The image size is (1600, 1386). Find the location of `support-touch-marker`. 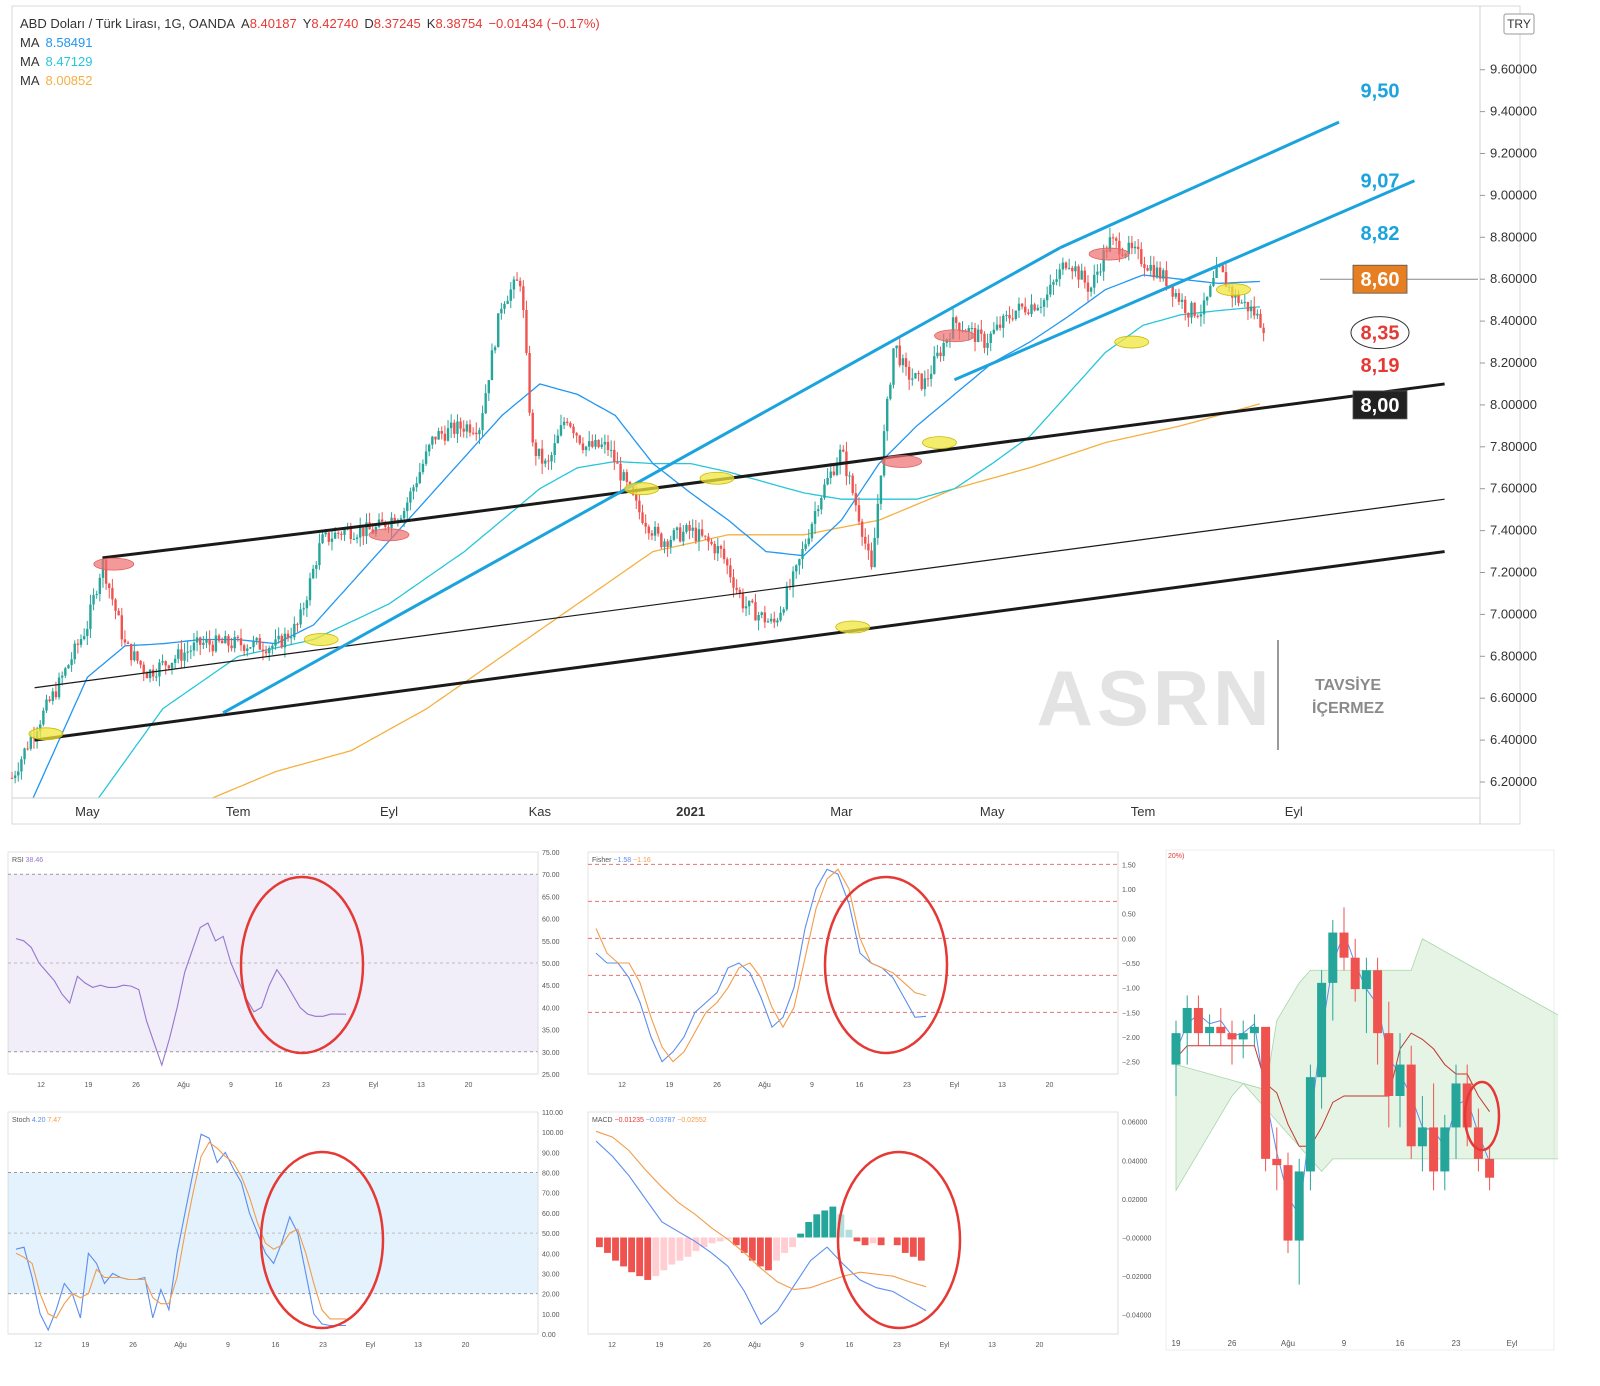

support-touch-marker is located at coordinates (641, 489).